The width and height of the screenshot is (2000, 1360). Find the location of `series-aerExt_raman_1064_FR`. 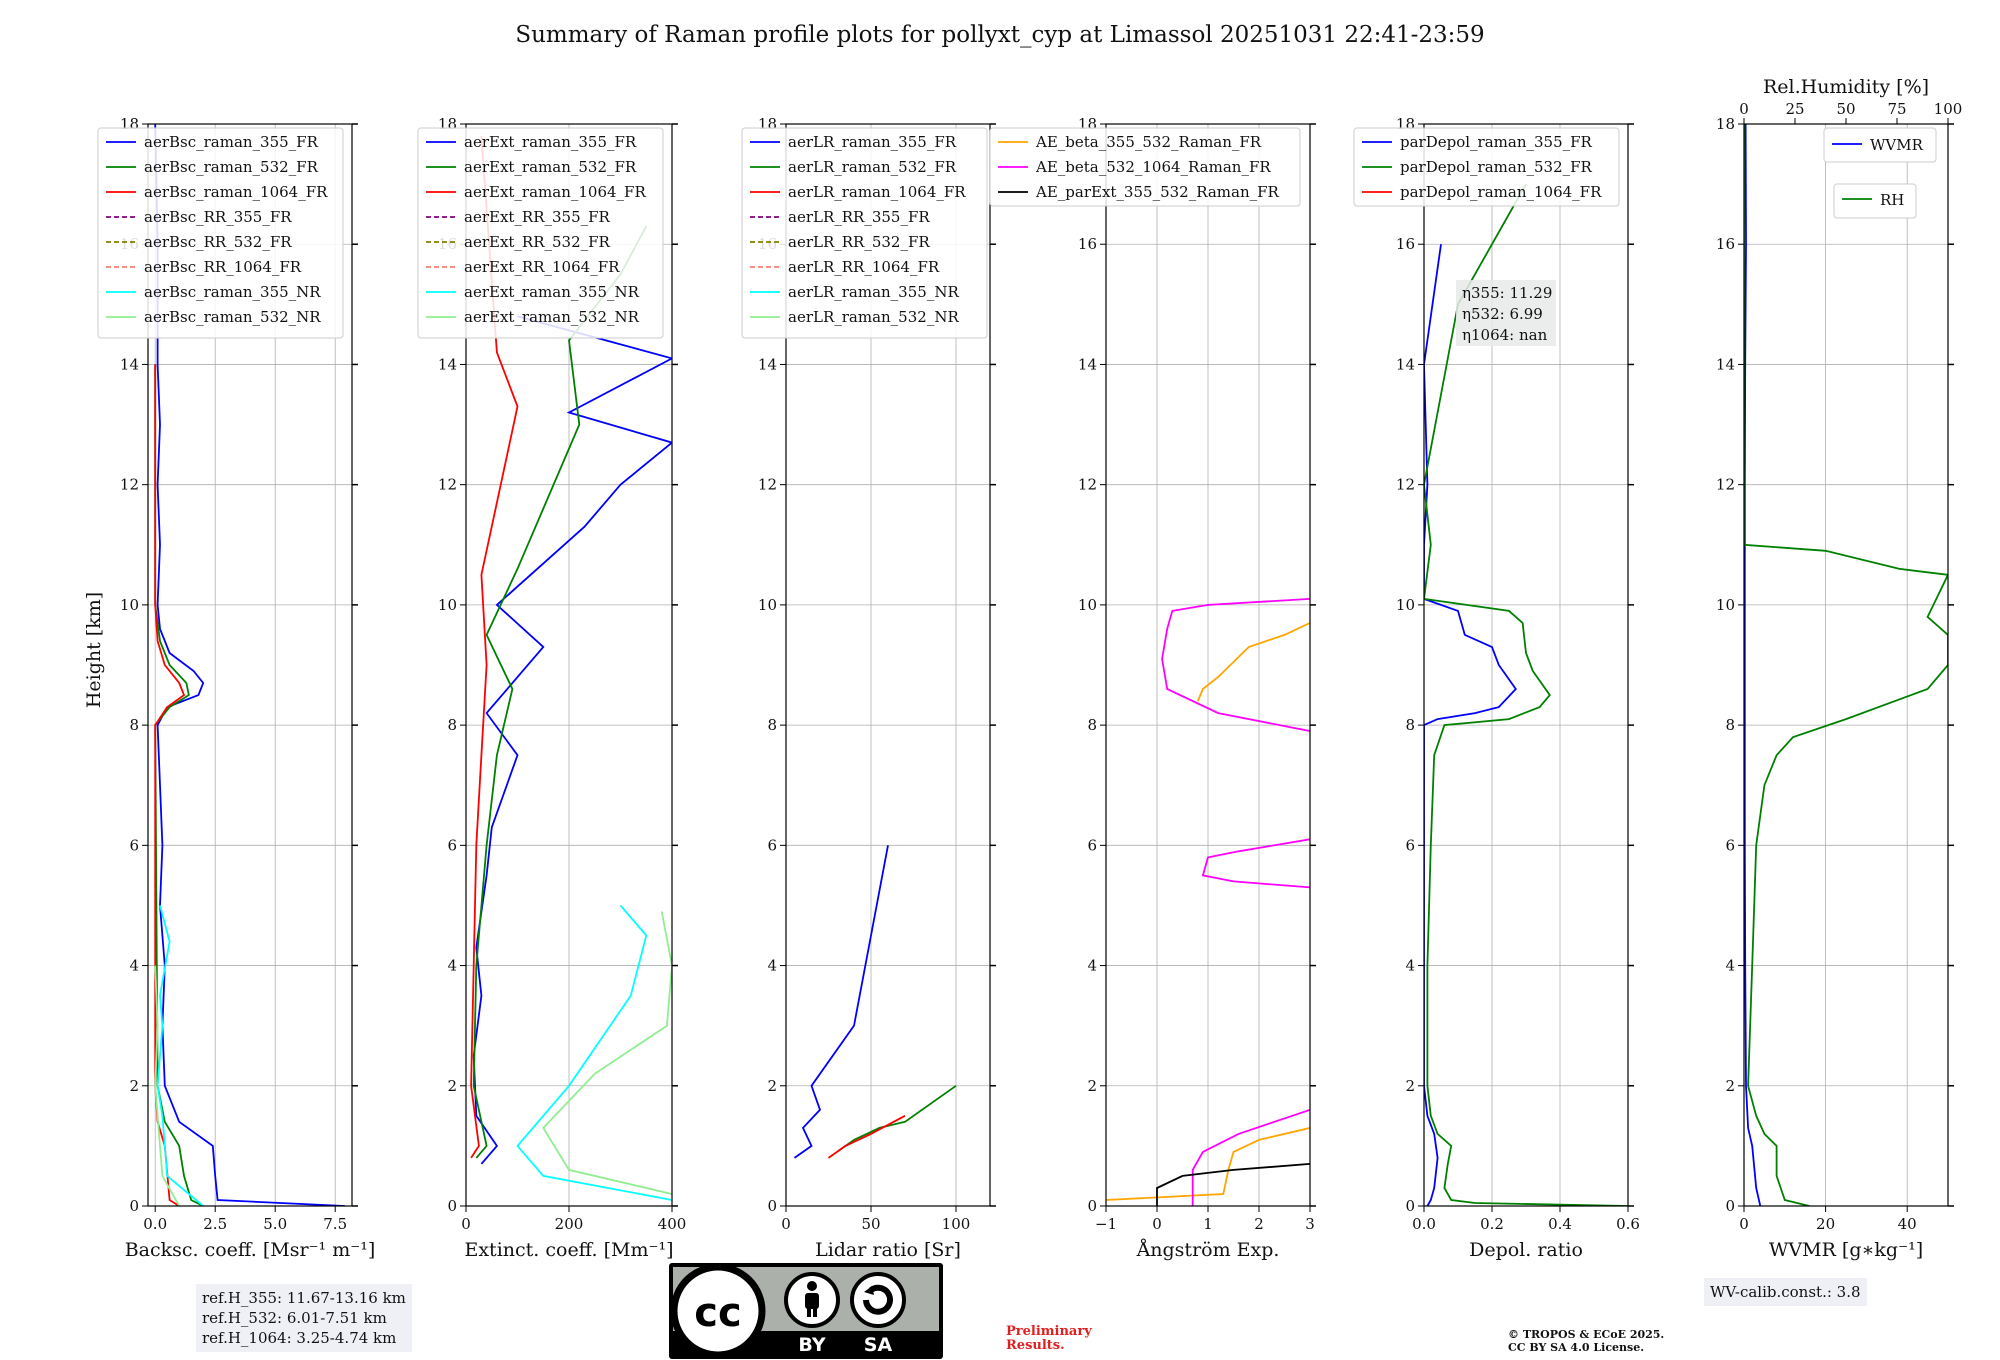

series-aerExt_raman_1064_FR is located at coordinates (494, 647).